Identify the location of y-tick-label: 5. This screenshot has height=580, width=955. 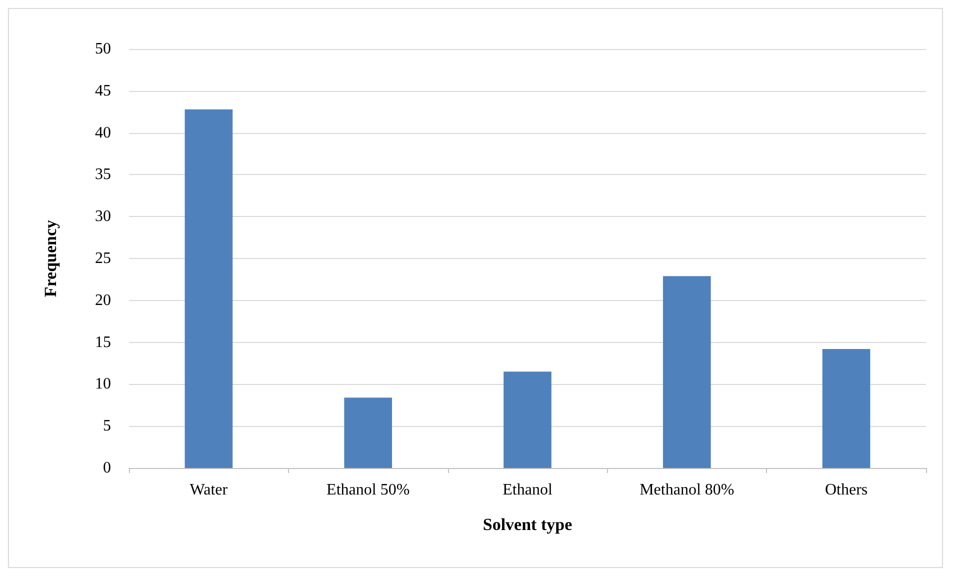
(107, 426).